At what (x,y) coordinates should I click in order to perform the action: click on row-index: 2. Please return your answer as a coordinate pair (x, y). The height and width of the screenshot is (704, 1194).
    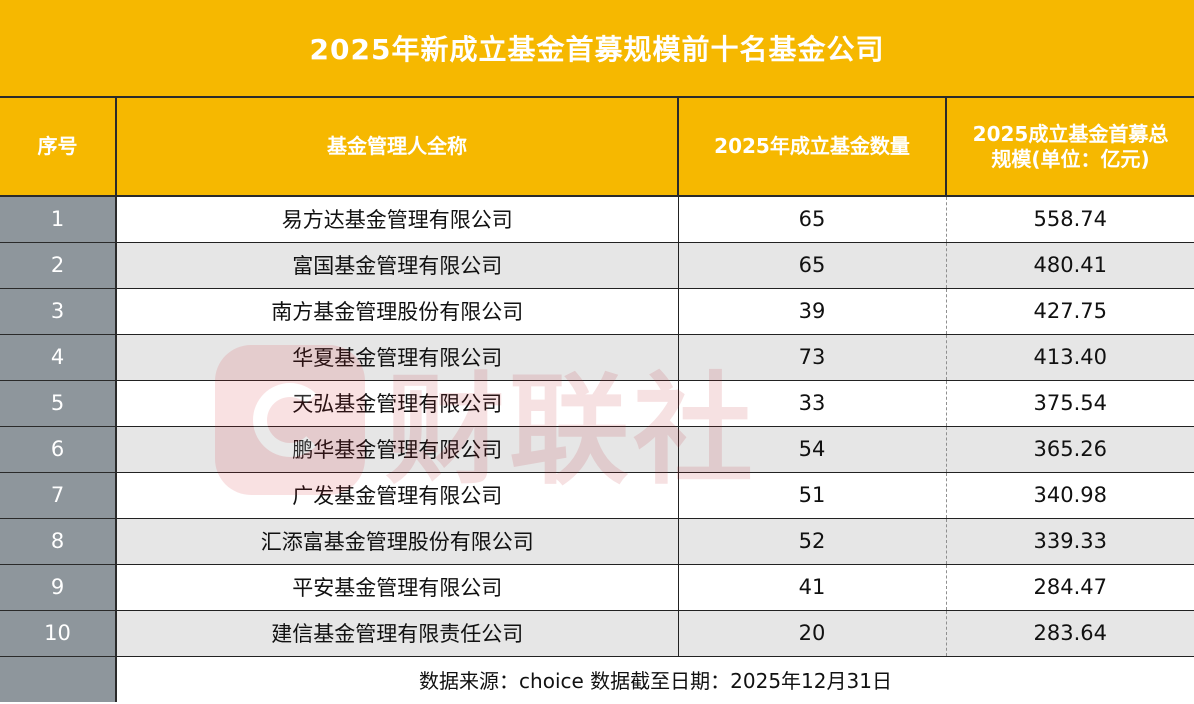
    Looking at the image, I should click on (58, 265).